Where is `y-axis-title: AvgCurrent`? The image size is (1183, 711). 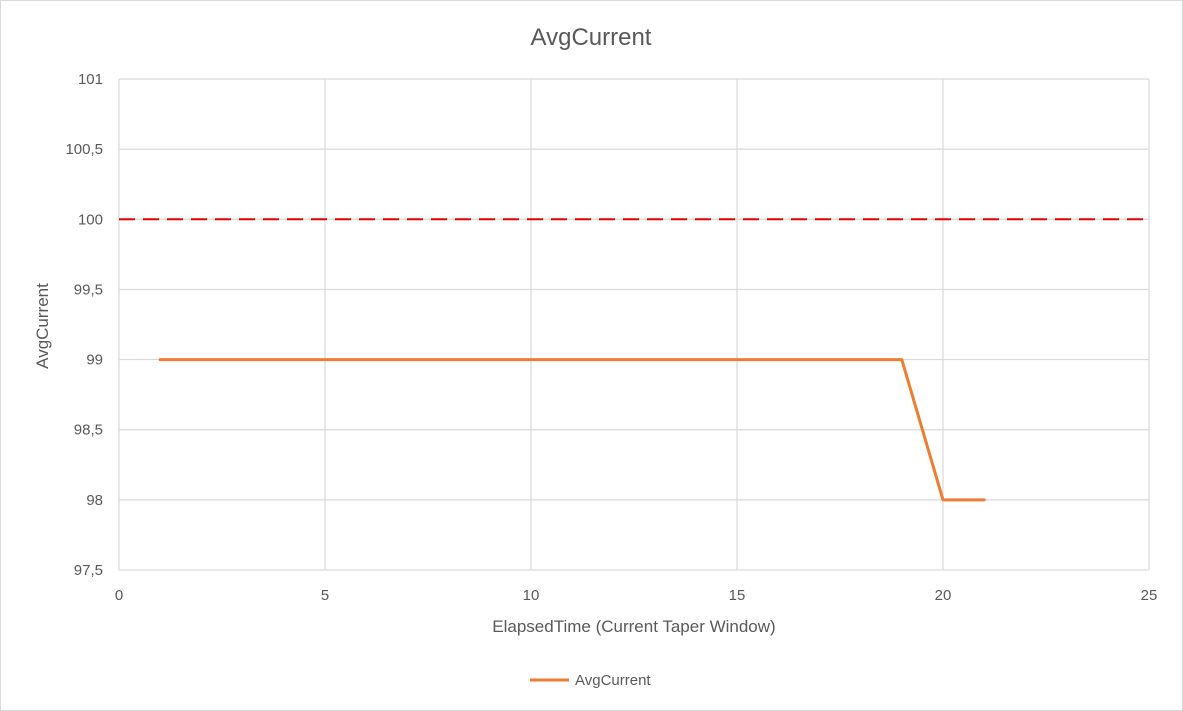
y-axis-title: AvgCurrent is located at coordinates (42, 326).